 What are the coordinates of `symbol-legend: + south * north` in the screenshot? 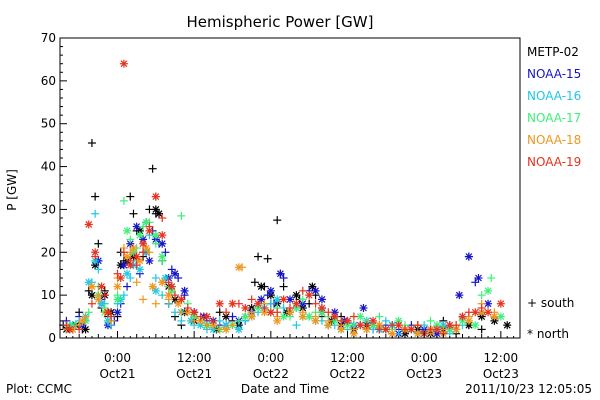 It's located at (550, 318).